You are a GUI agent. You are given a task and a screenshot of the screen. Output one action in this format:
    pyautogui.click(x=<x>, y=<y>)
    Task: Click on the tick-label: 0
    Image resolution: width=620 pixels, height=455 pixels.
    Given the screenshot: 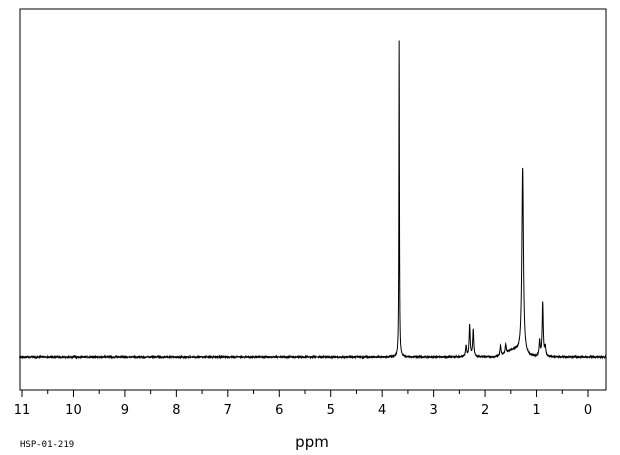 What is the action you would take?
    pyautogui.click(x=588, y=410)
    